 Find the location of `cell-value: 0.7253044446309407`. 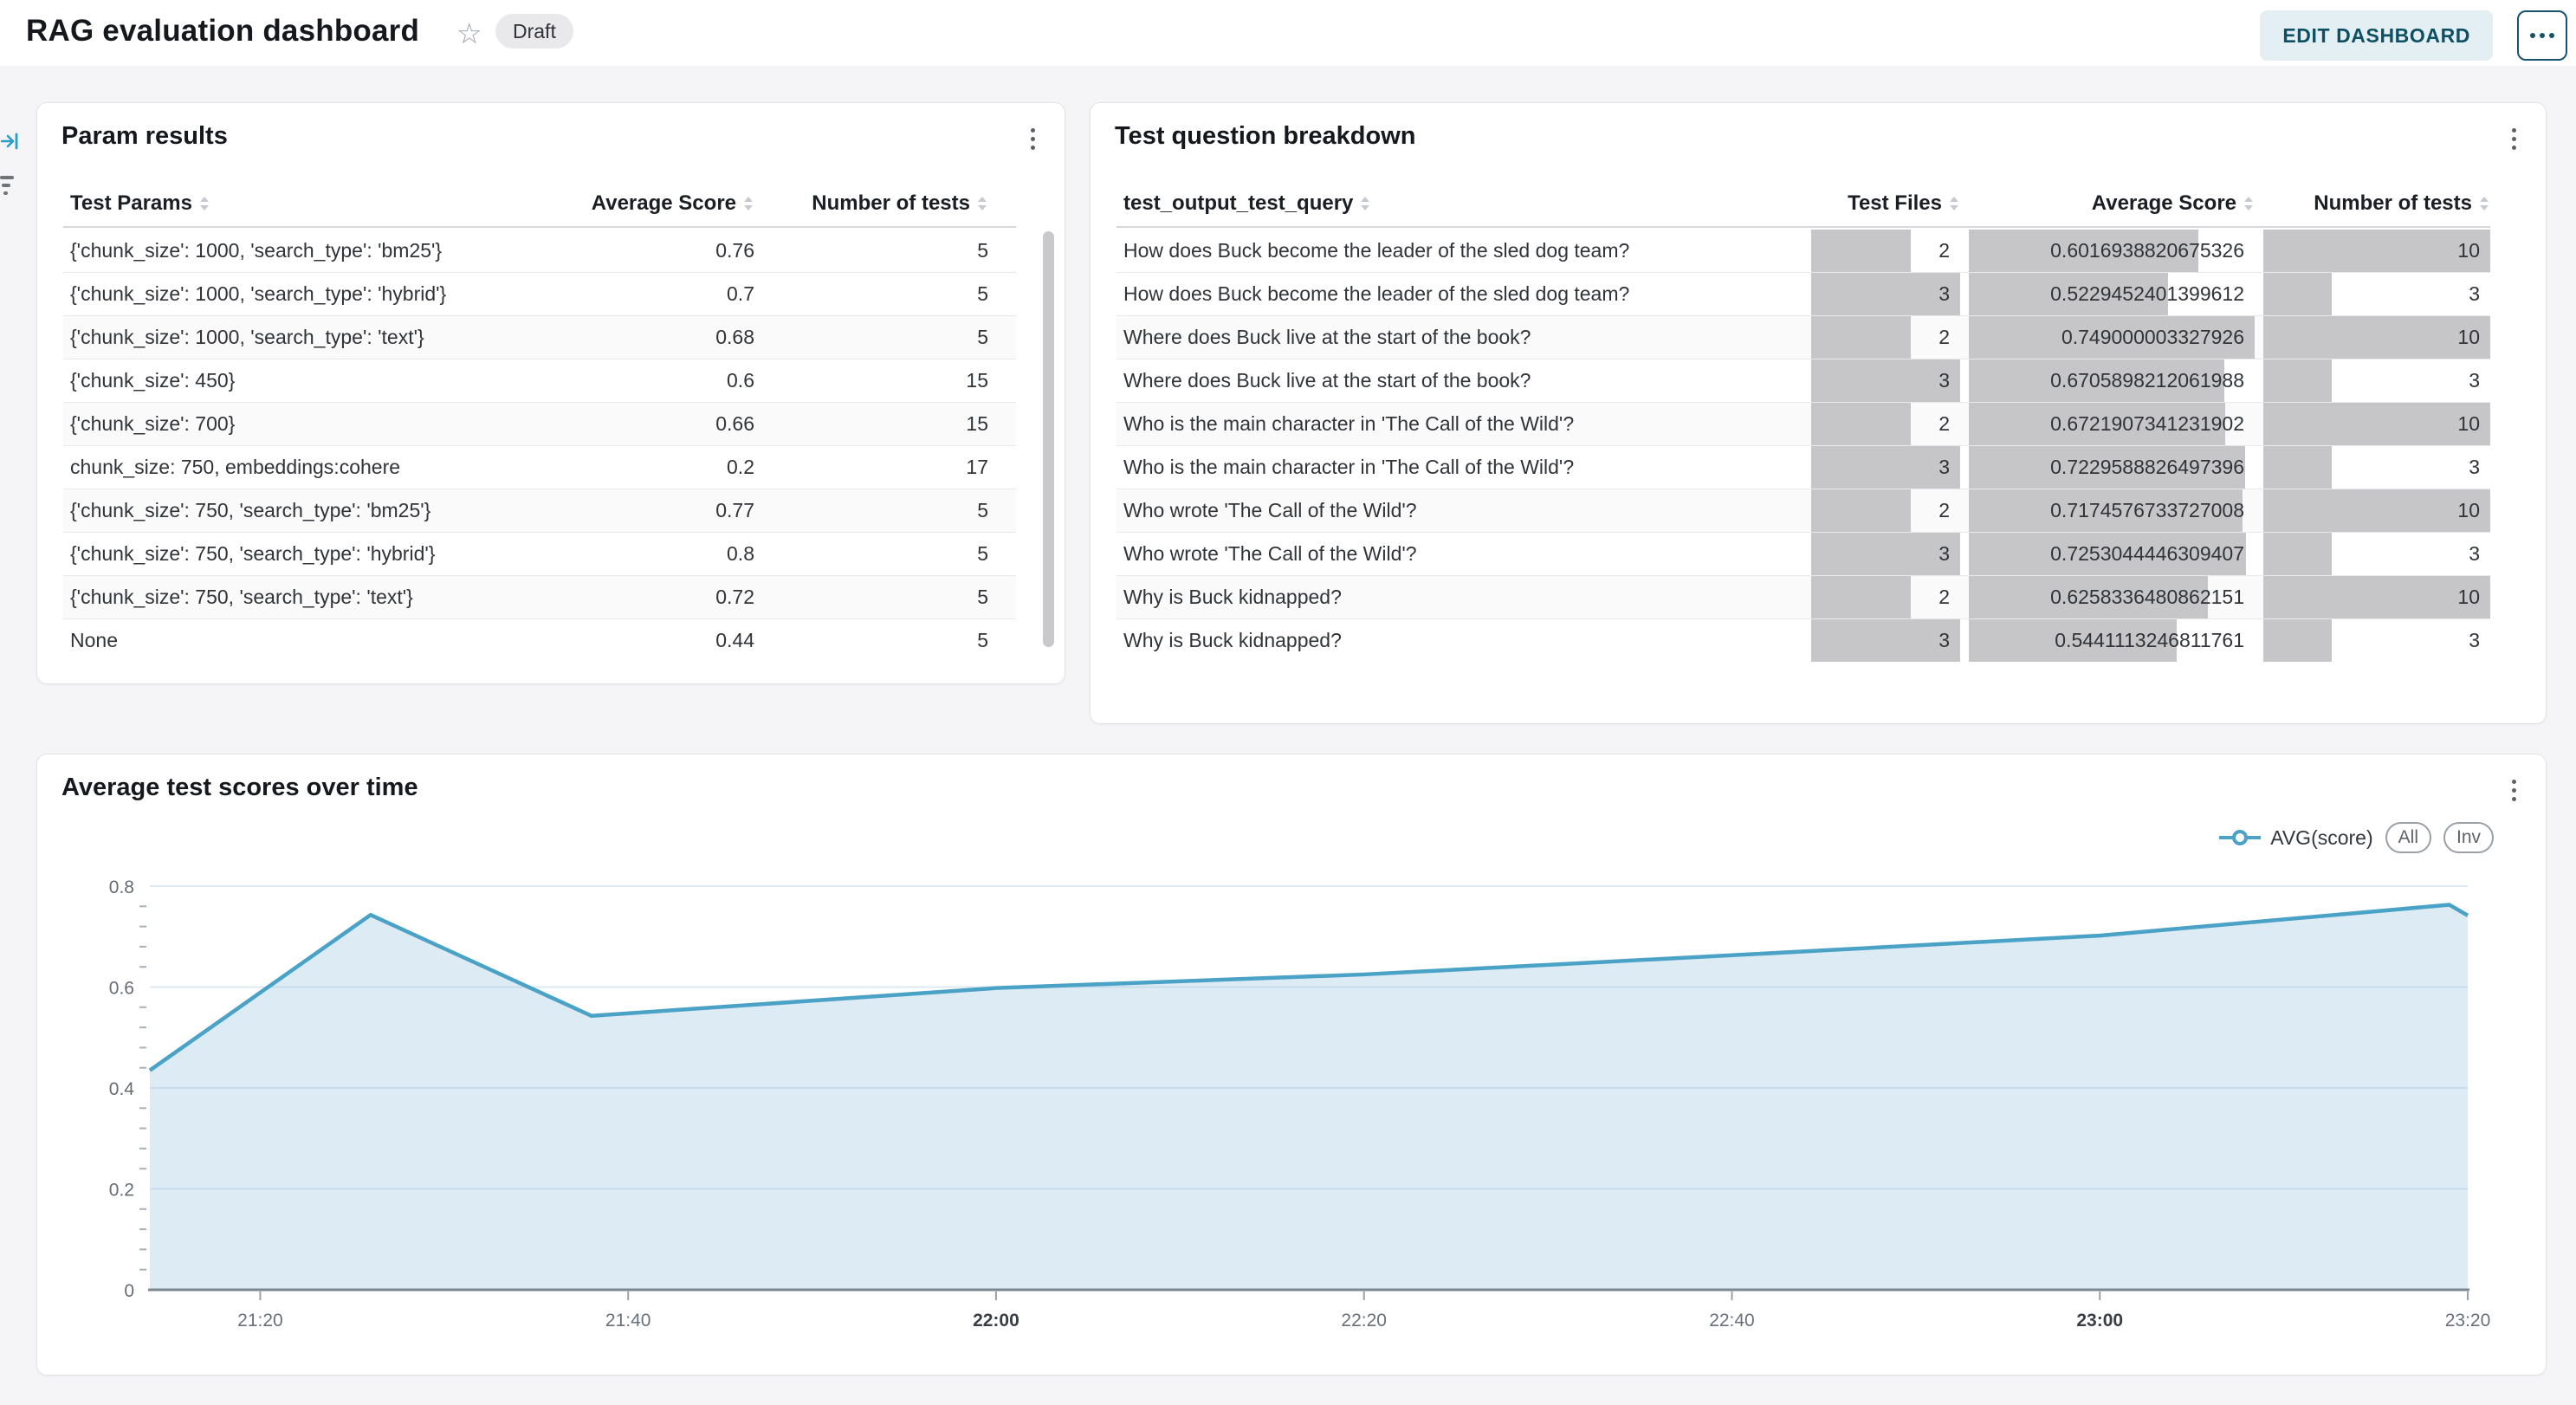

cell-value: 0.7253044446309407 is located at coordinates (2147, 553).